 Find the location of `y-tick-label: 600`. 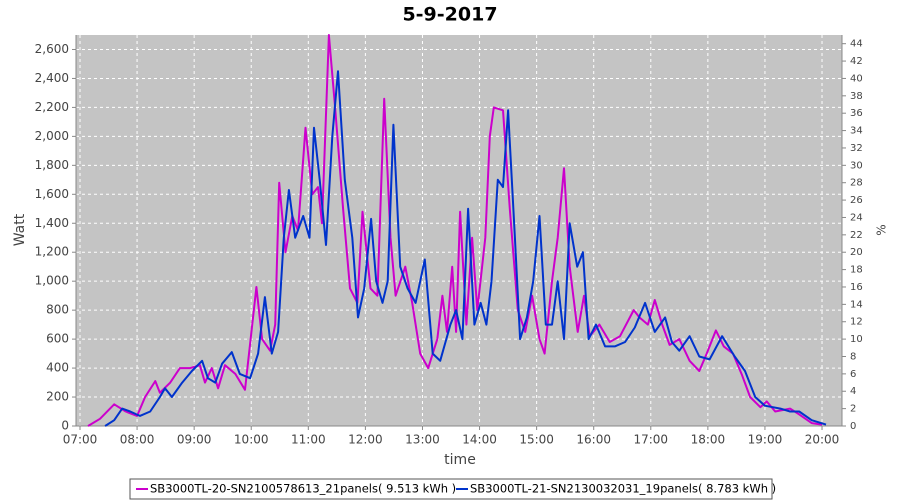

y-tick-label: 600 is located at coordinates (57, 339).